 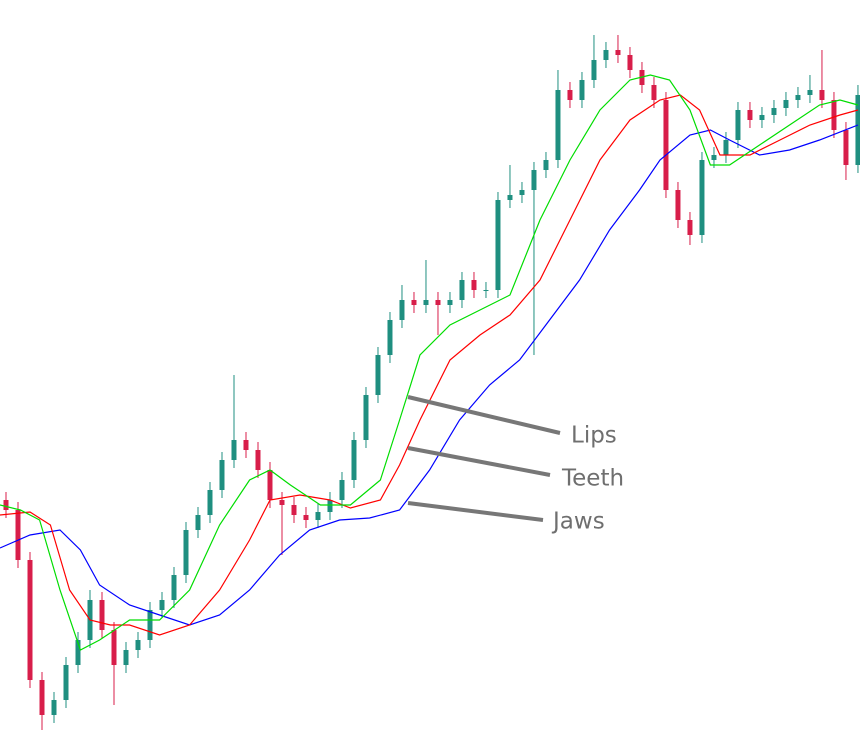 What do you see at coordinates (592, 479) in the screenshot?
I see `teeth-label: Teeth` at bounding box center [592, 479].